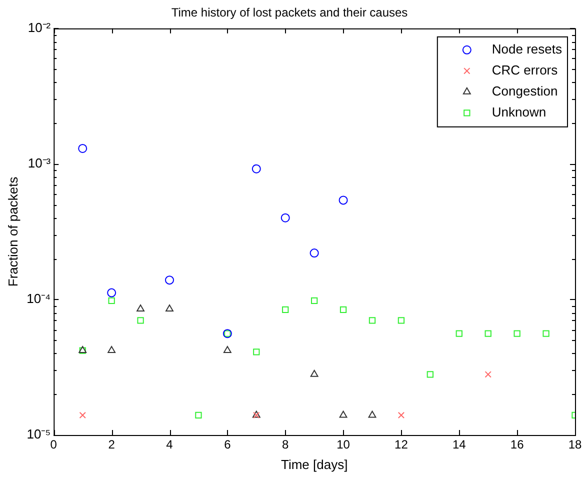 This screenshot has height=479, width=587. I want to click on x-axis-title: Time [days], so click(314, 464).